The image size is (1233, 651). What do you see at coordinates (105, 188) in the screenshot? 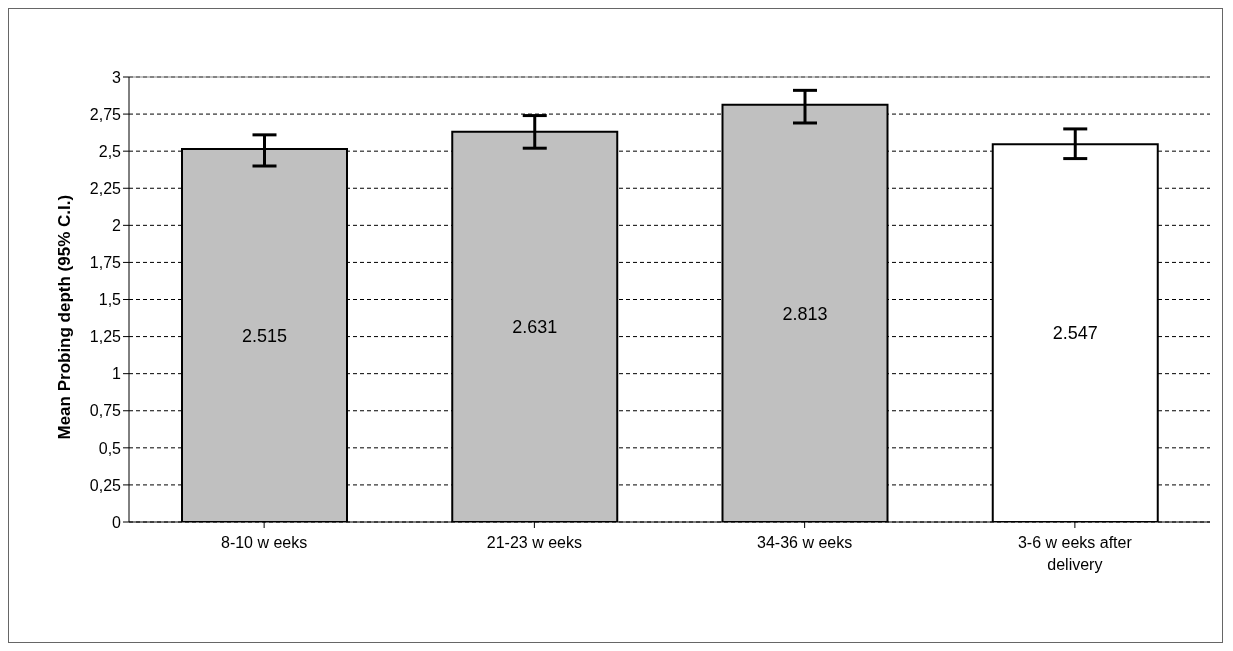
I see `y-tick-label: 2,25` at bounding box center [105, 188].